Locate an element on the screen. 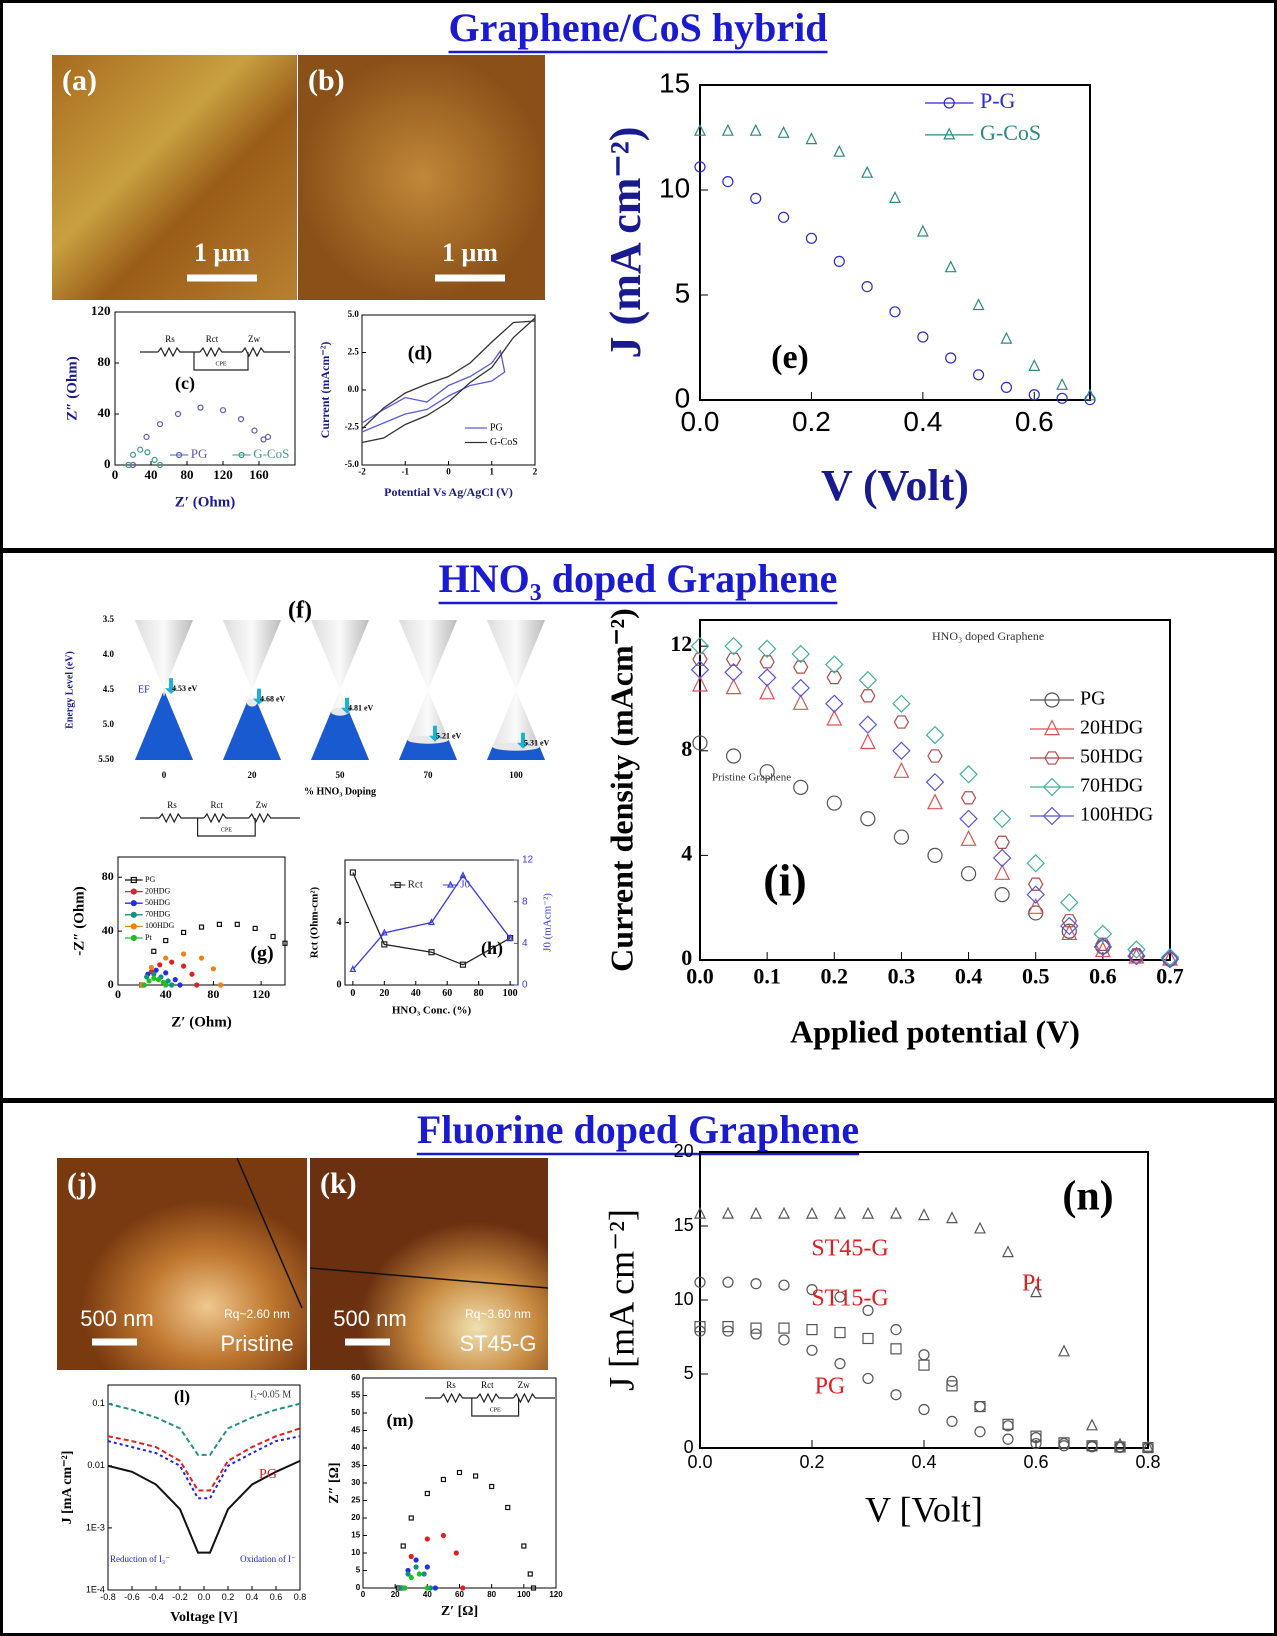  plot-frame is located at coordinates (935, 790).